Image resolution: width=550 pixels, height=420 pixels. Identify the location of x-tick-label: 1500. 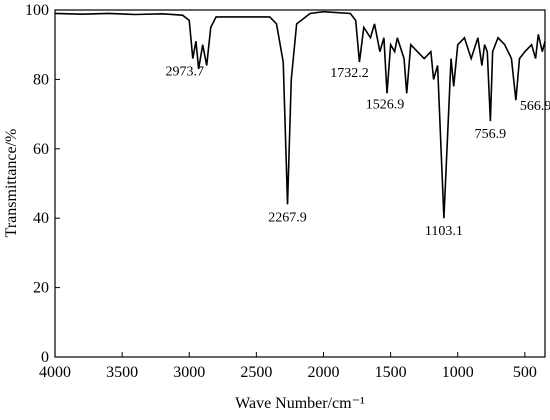
(391, 372).